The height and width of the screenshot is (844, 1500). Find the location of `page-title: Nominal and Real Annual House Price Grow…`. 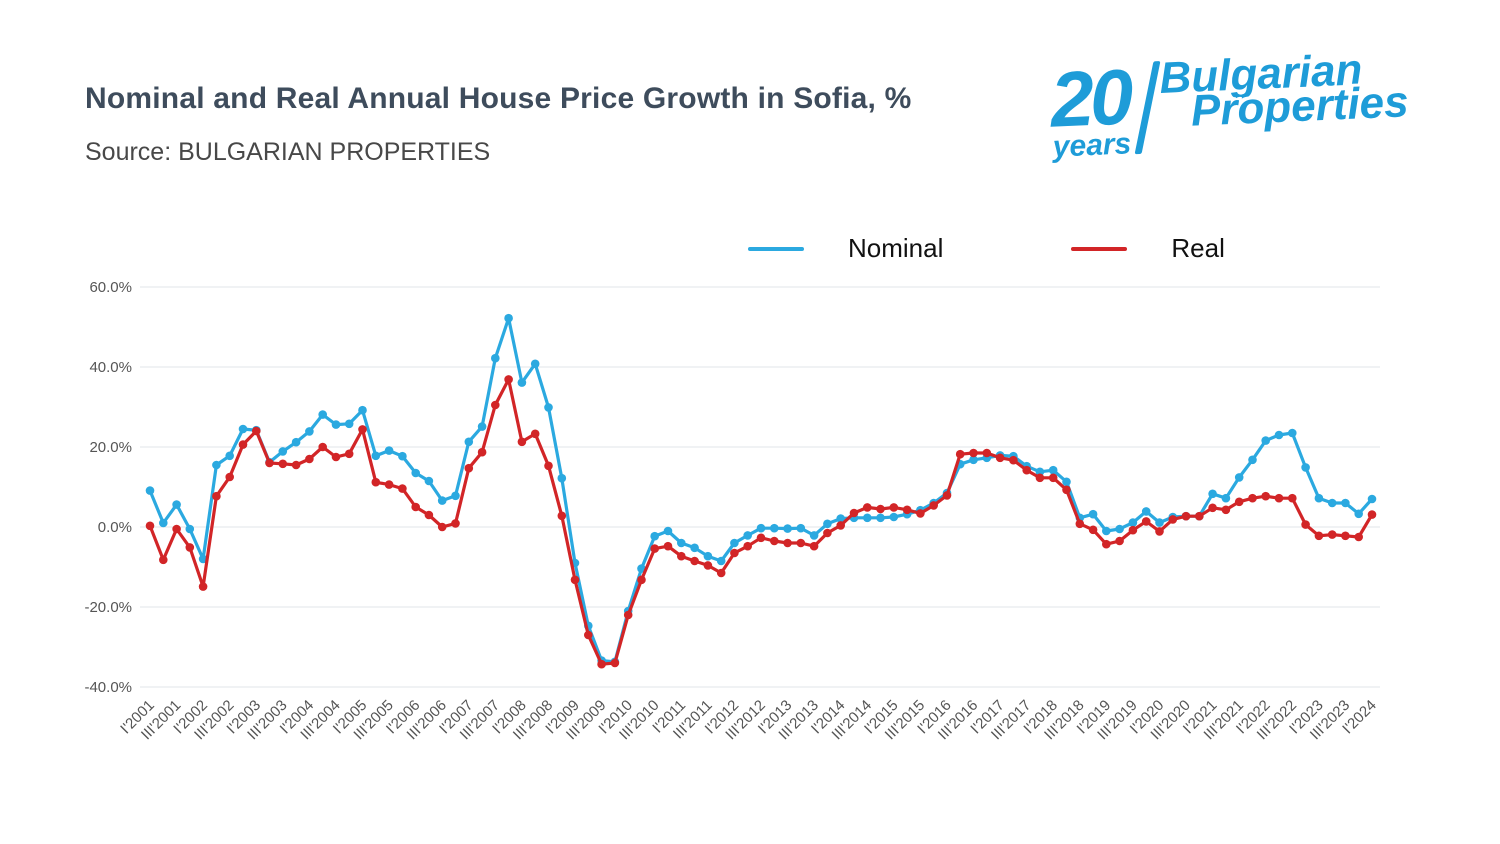

page-title: Nominal and Real Annual House Price Grow… is located at coordinates (498, 98).